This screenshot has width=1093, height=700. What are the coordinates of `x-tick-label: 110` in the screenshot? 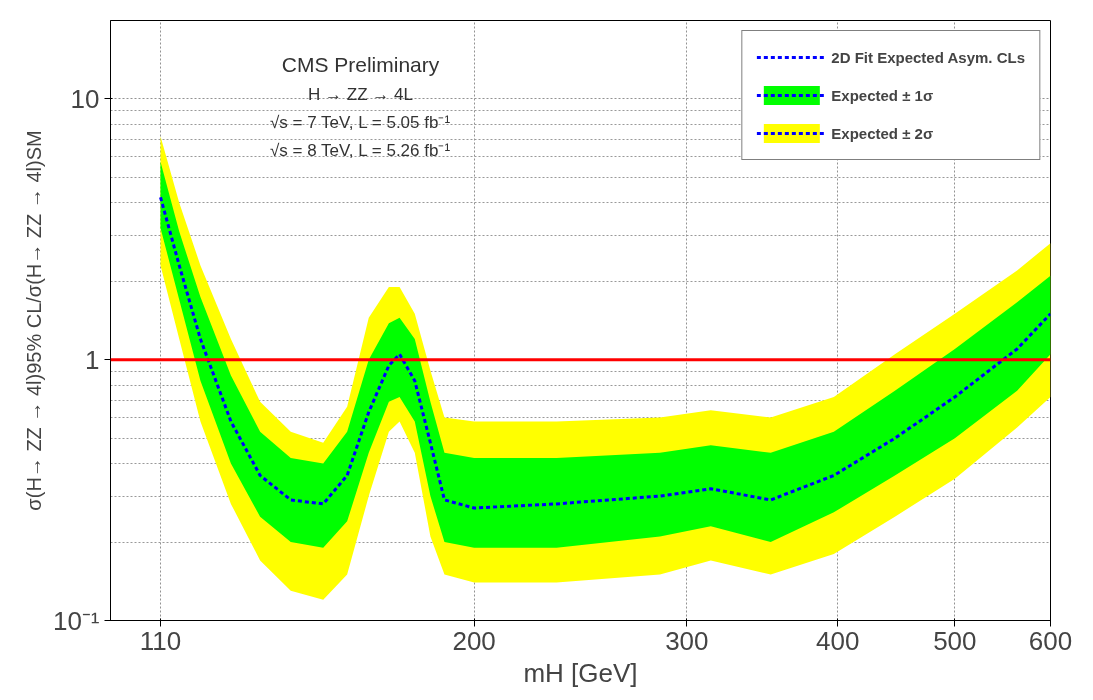 It's located at (160, 640).